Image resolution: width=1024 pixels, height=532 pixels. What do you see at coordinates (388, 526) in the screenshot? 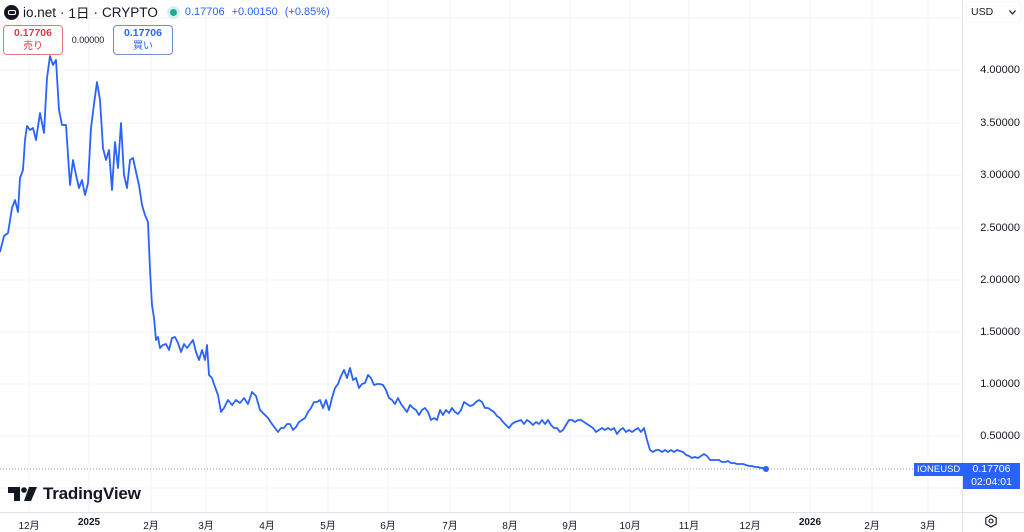
I see `x-tick: 6月` at bounding box center [388, 526].